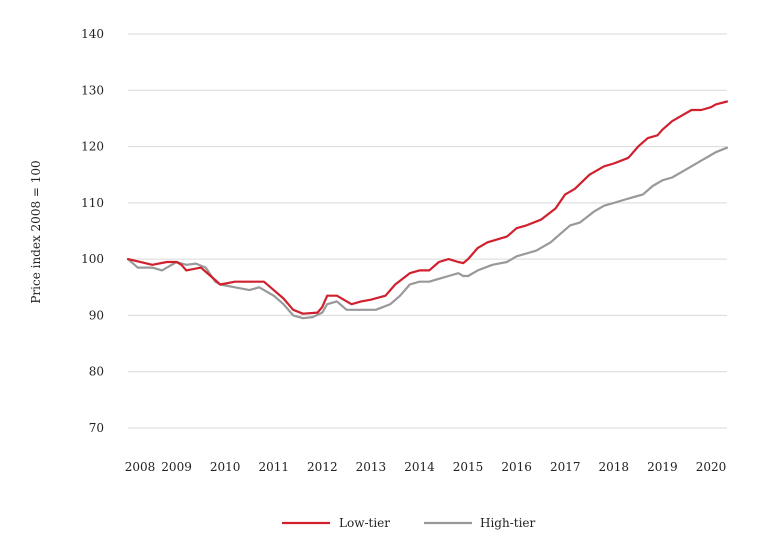 The image size is (770, 551). Describe the element at coordinates (96, 372) in the screenshot. I see `y-tick-label: 80` at that location.